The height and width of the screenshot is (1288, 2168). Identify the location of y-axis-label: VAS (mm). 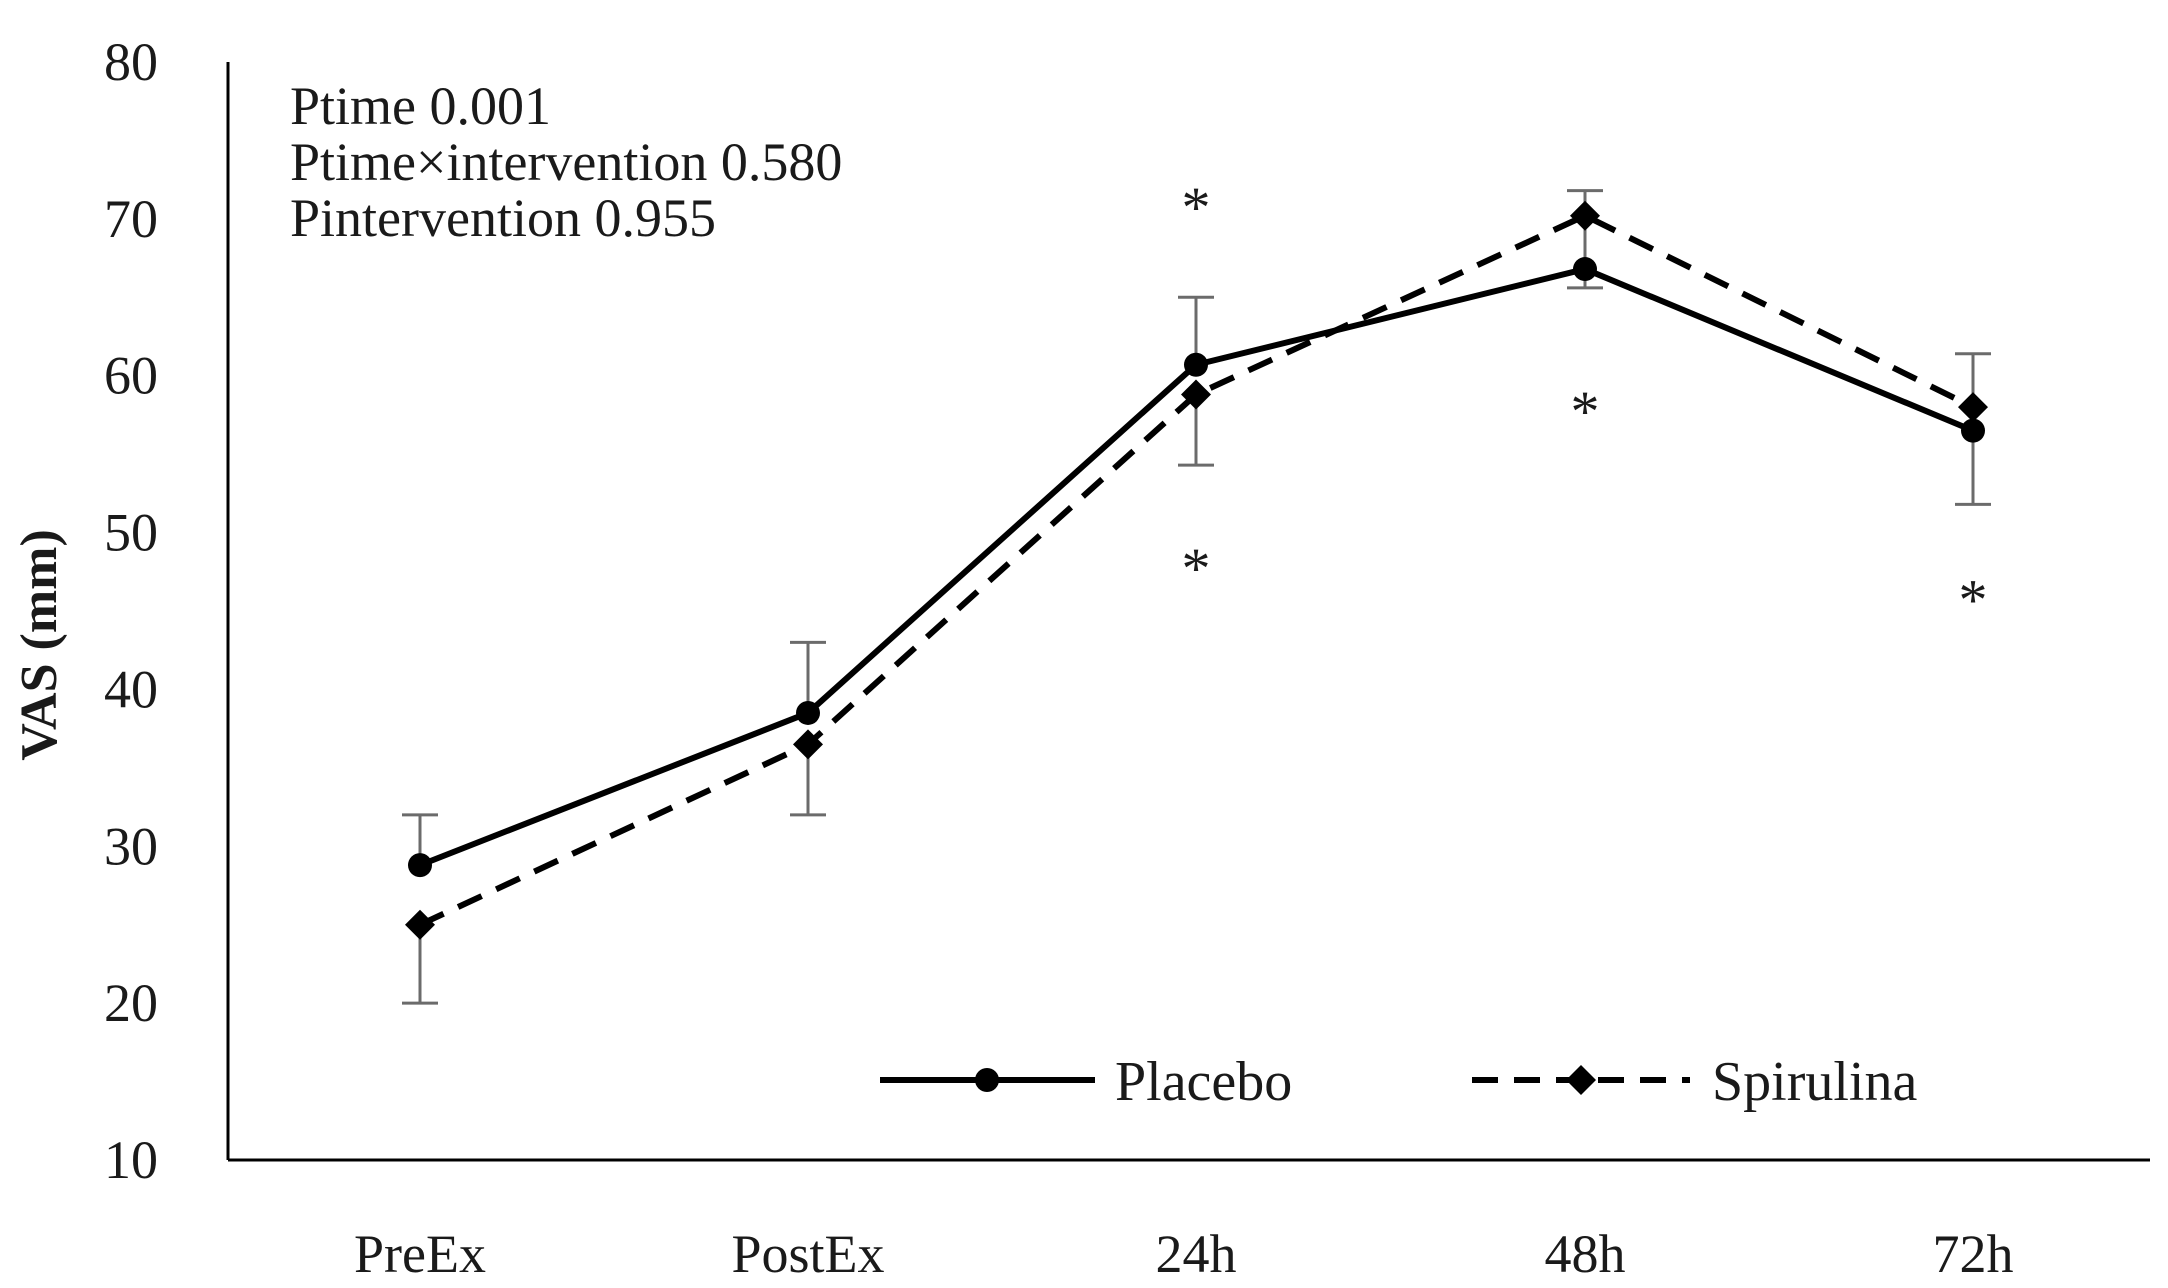
(39, 645).